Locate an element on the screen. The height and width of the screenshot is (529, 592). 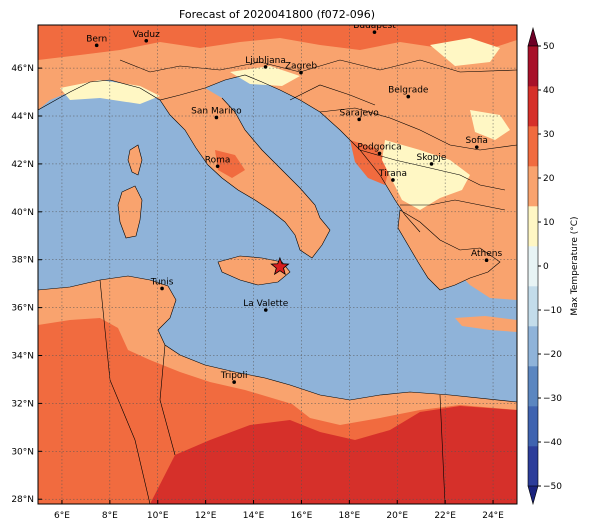
italy-hot-zone is located at coordinates (230, 164).